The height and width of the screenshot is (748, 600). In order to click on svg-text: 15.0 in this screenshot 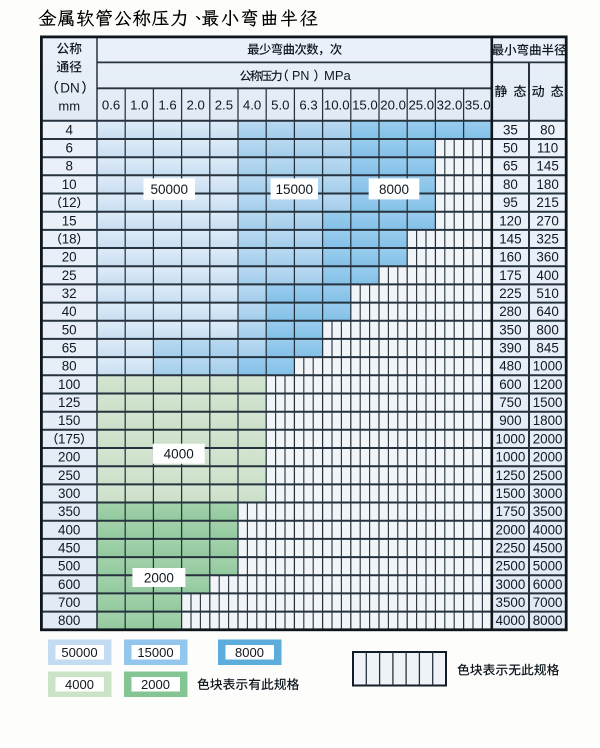, I will do `click(365, 105)`.